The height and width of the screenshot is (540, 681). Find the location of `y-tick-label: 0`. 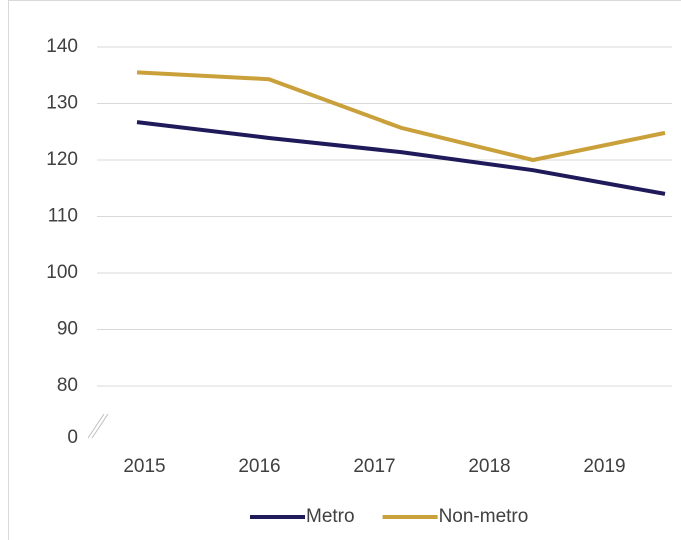

y-tick-label: 0 is located at coordinates (72, 437).